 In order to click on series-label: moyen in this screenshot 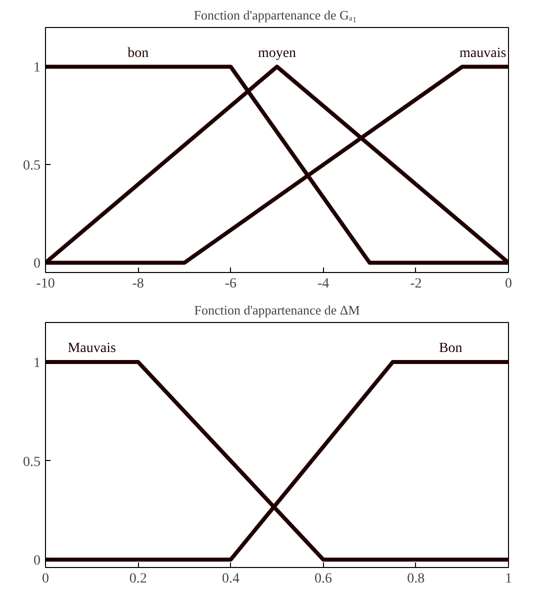, I will do `click(277, 53)`.